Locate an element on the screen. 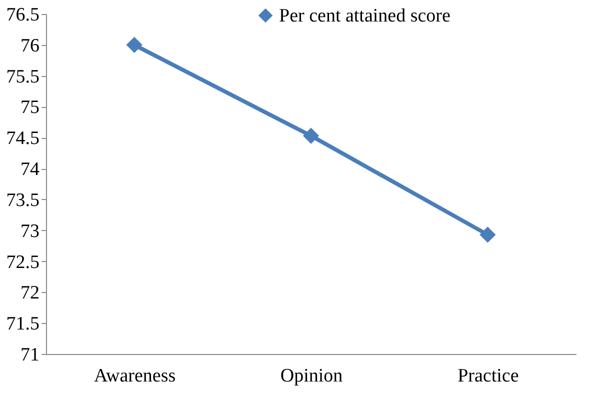 Image resolution: width=613 pixels, height=414 pixels. y-tick-label: 76.5 is located at coordinates (23, 15).